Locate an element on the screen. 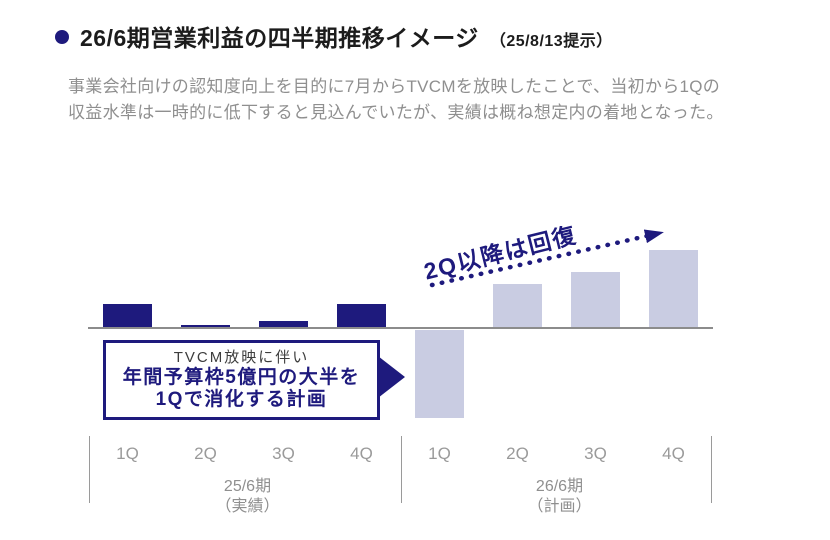 The image size is (830, 540). period-label-plan: 26/6期 （計画） is located at coordinates (559, 497).